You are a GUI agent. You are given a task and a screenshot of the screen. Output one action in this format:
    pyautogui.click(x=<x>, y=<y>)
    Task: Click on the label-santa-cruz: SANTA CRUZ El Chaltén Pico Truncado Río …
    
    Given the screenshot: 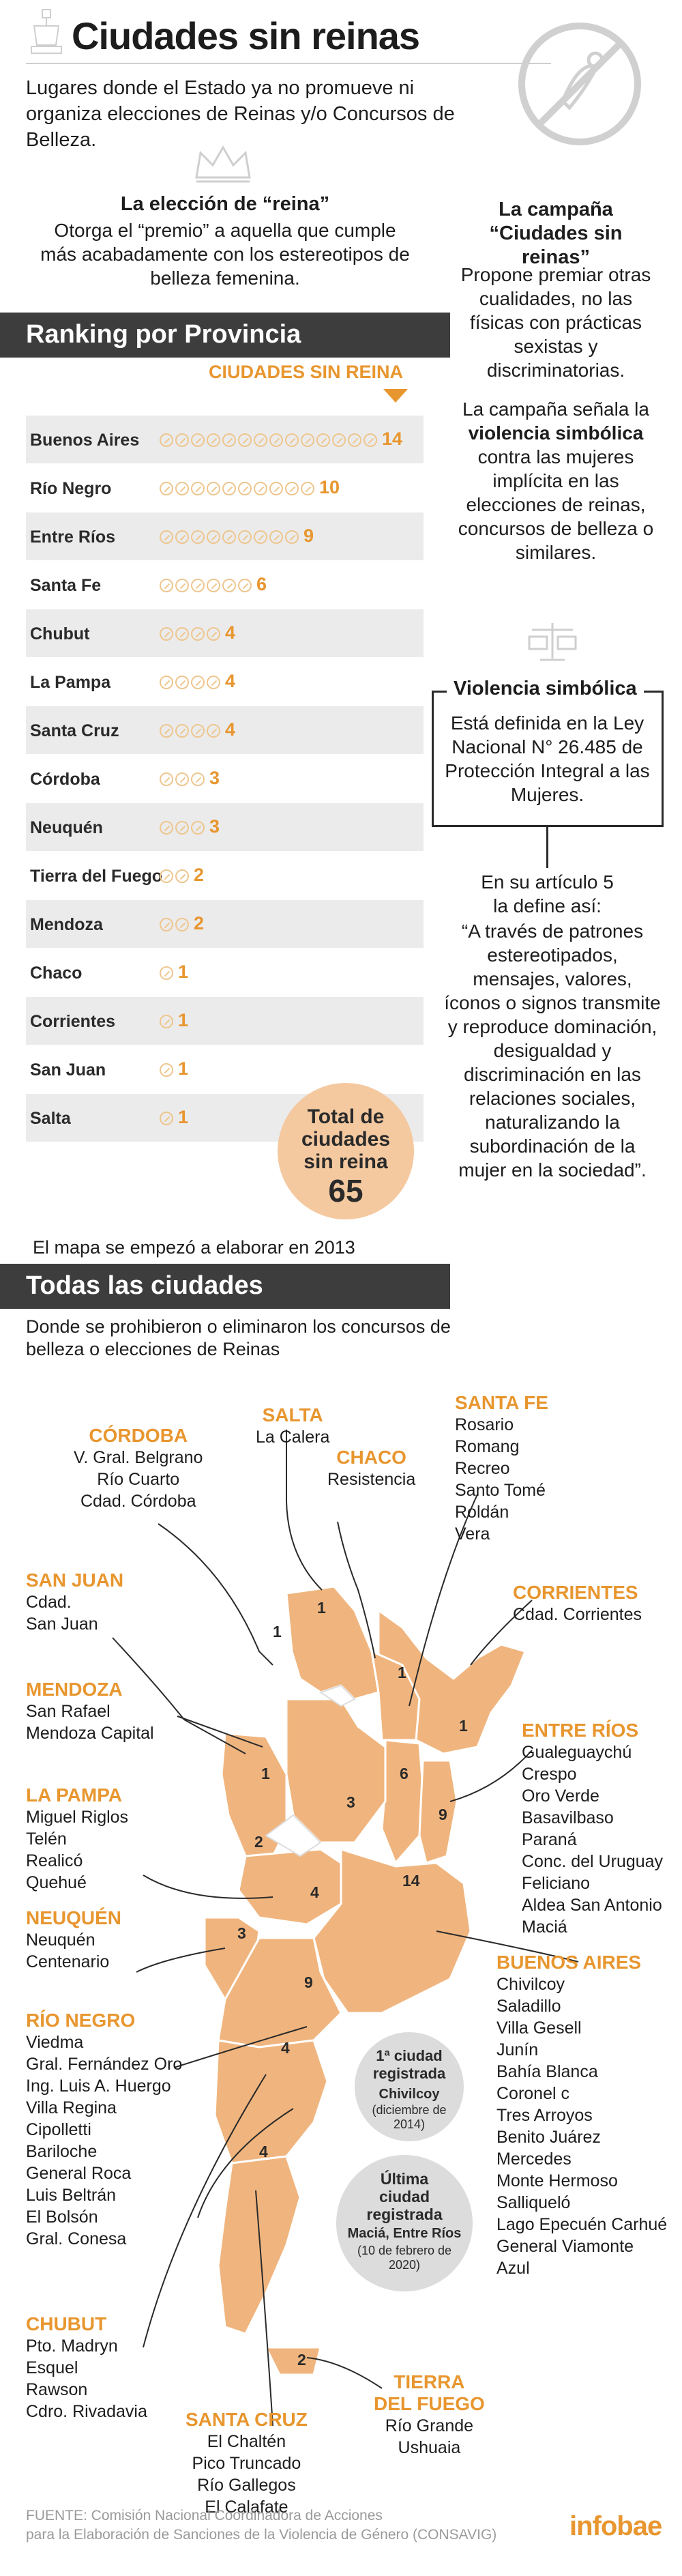 What is the action you would take?
    pyautogui.click(x=247, y=2463)
    